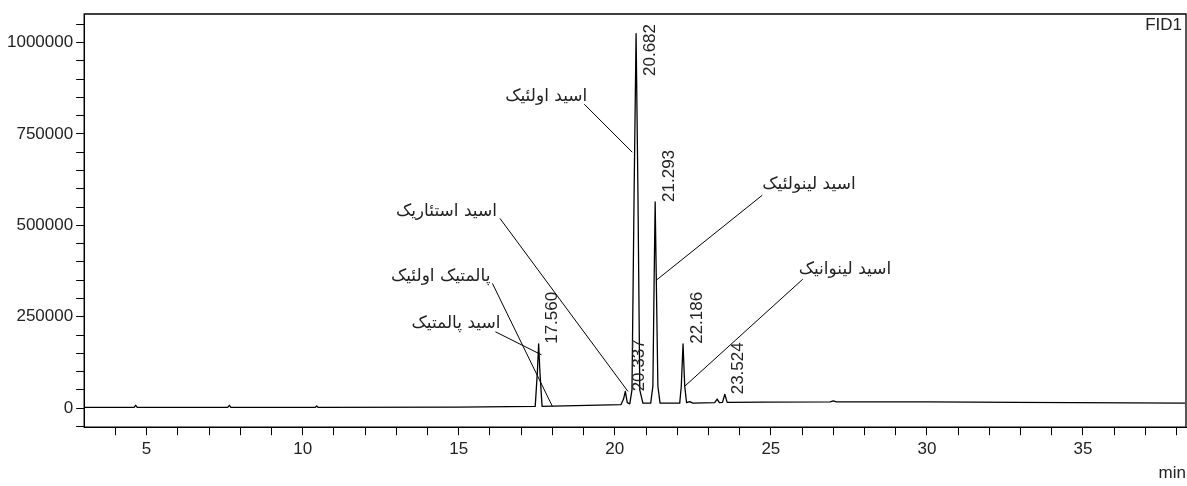  What do you see at coordinates (303, 449) in the screenshot?
I see `x-tick-label: 10` at bounding box center [303, 449].